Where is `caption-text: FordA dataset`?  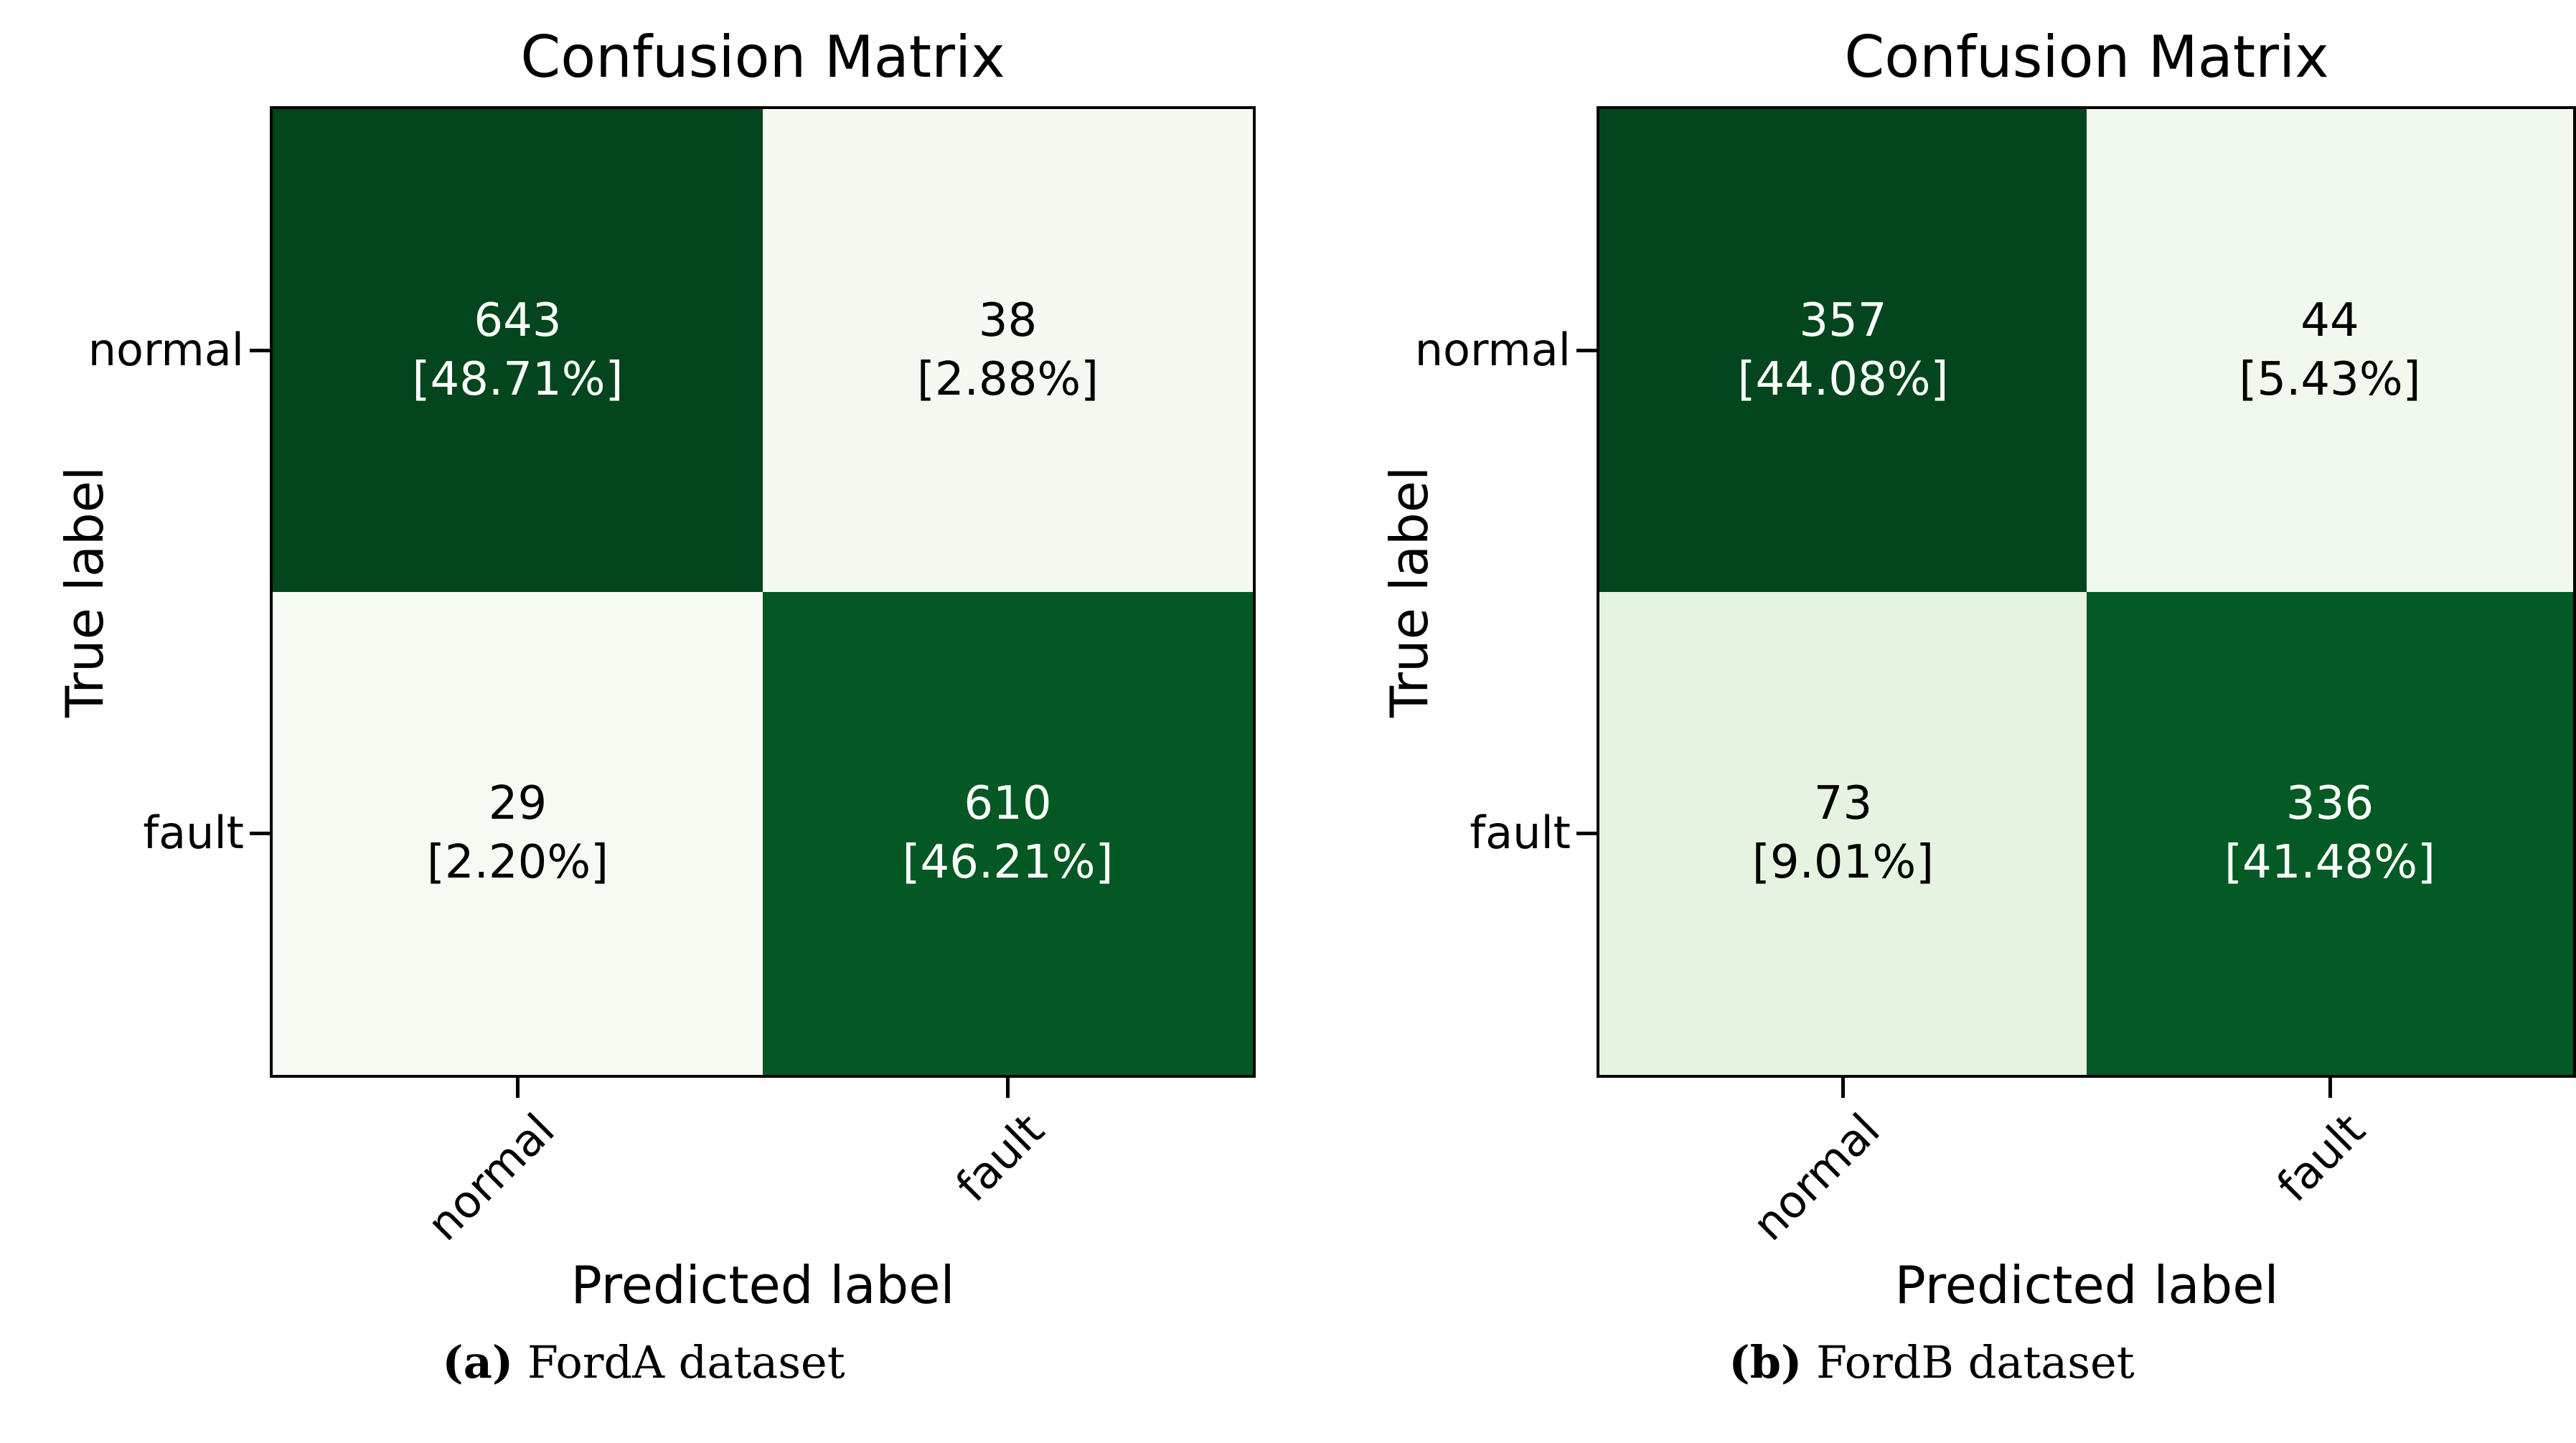
caption-text: FordA dataset is located at coordinates (686, 1362).